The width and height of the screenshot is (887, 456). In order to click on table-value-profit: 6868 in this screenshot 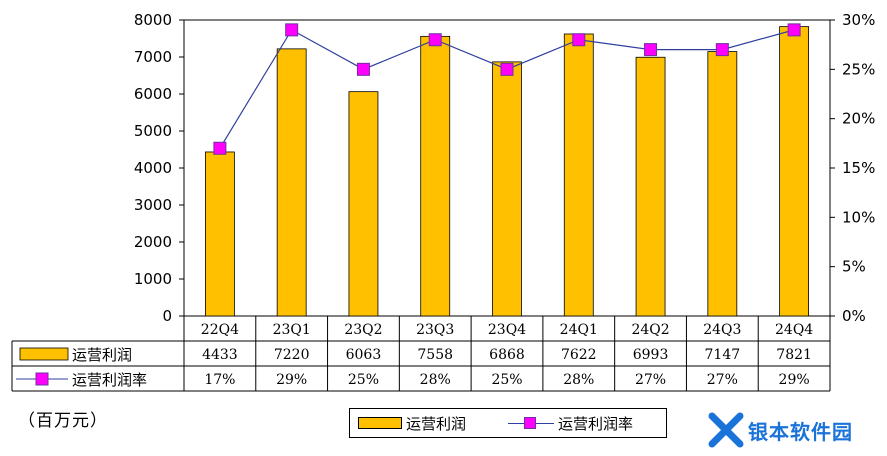, I will do `click(507, 355)`.